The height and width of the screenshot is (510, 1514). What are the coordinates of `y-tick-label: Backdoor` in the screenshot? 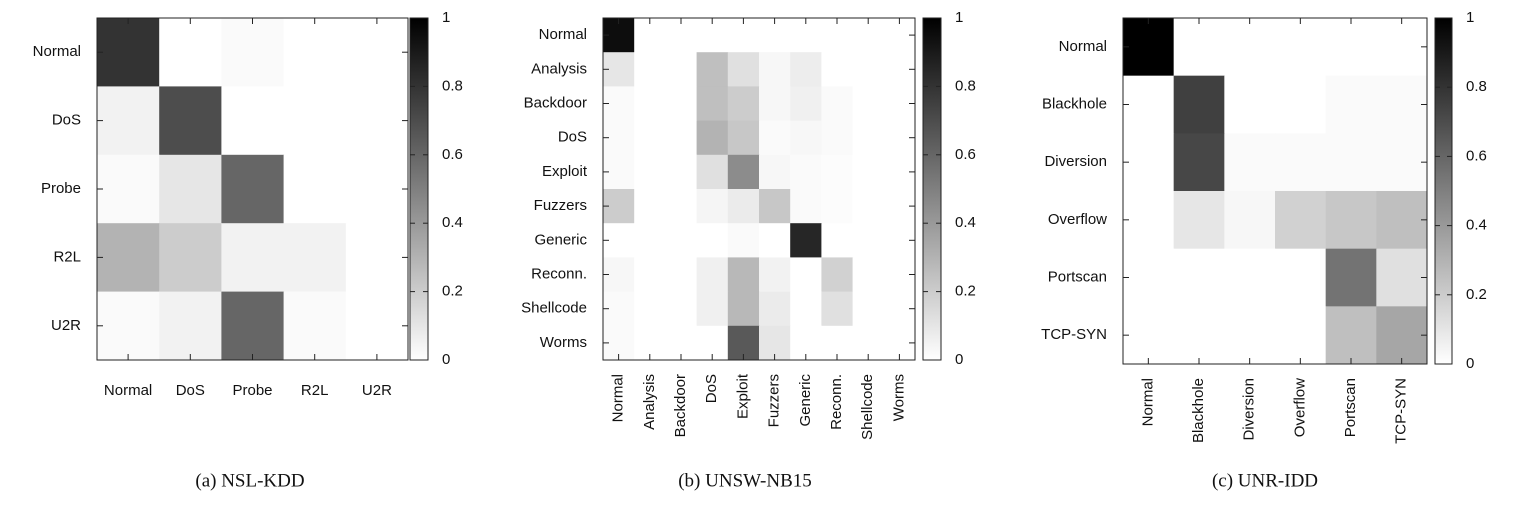 It's located at (555, 102).